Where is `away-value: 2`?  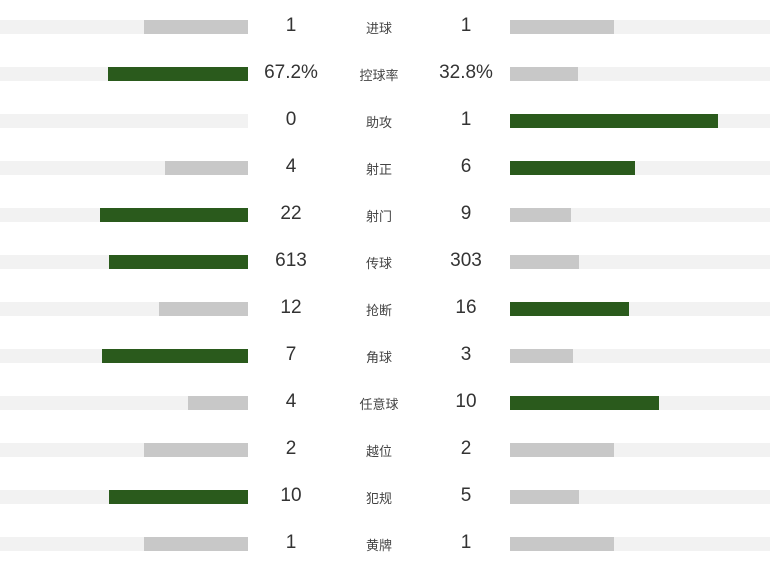 away-value: 2 is located at coordinates (466, 448).